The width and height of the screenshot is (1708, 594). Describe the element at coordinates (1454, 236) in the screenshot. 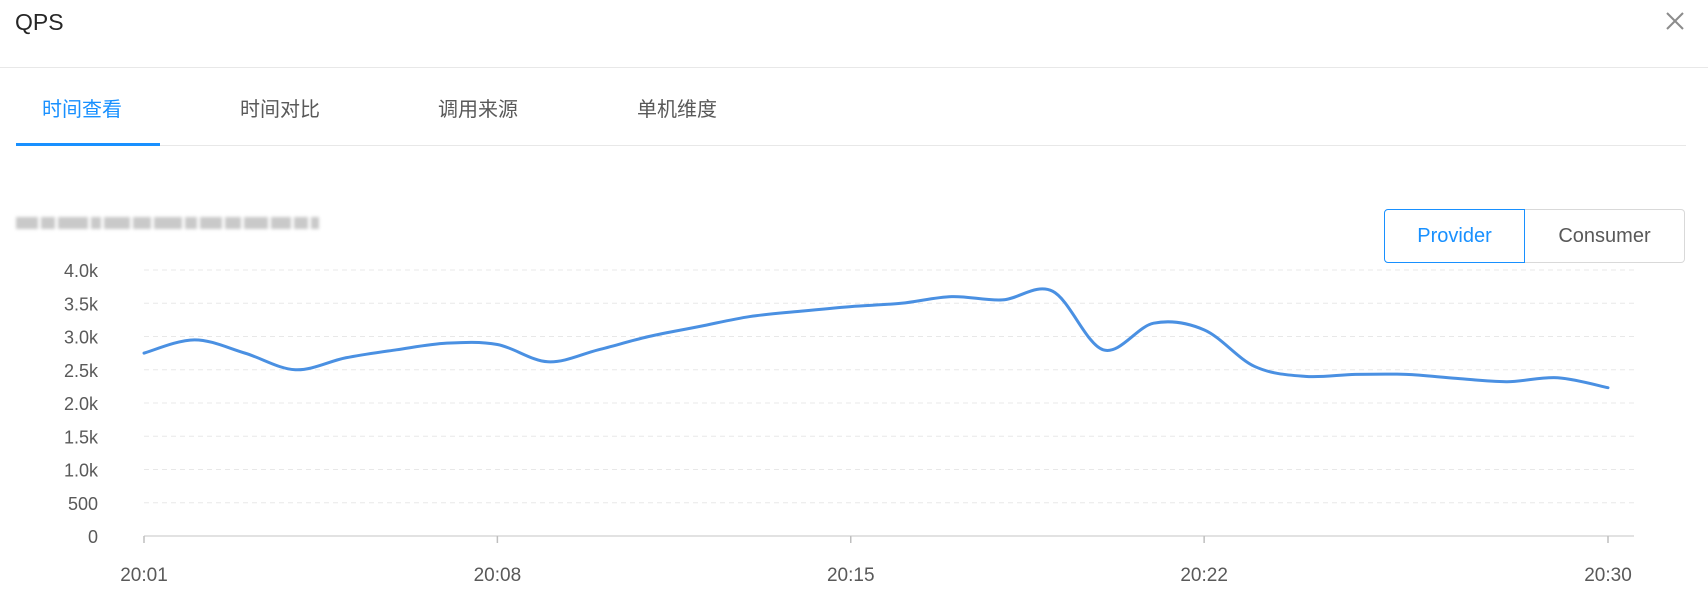

I see `provider-button: Provider` at that location.